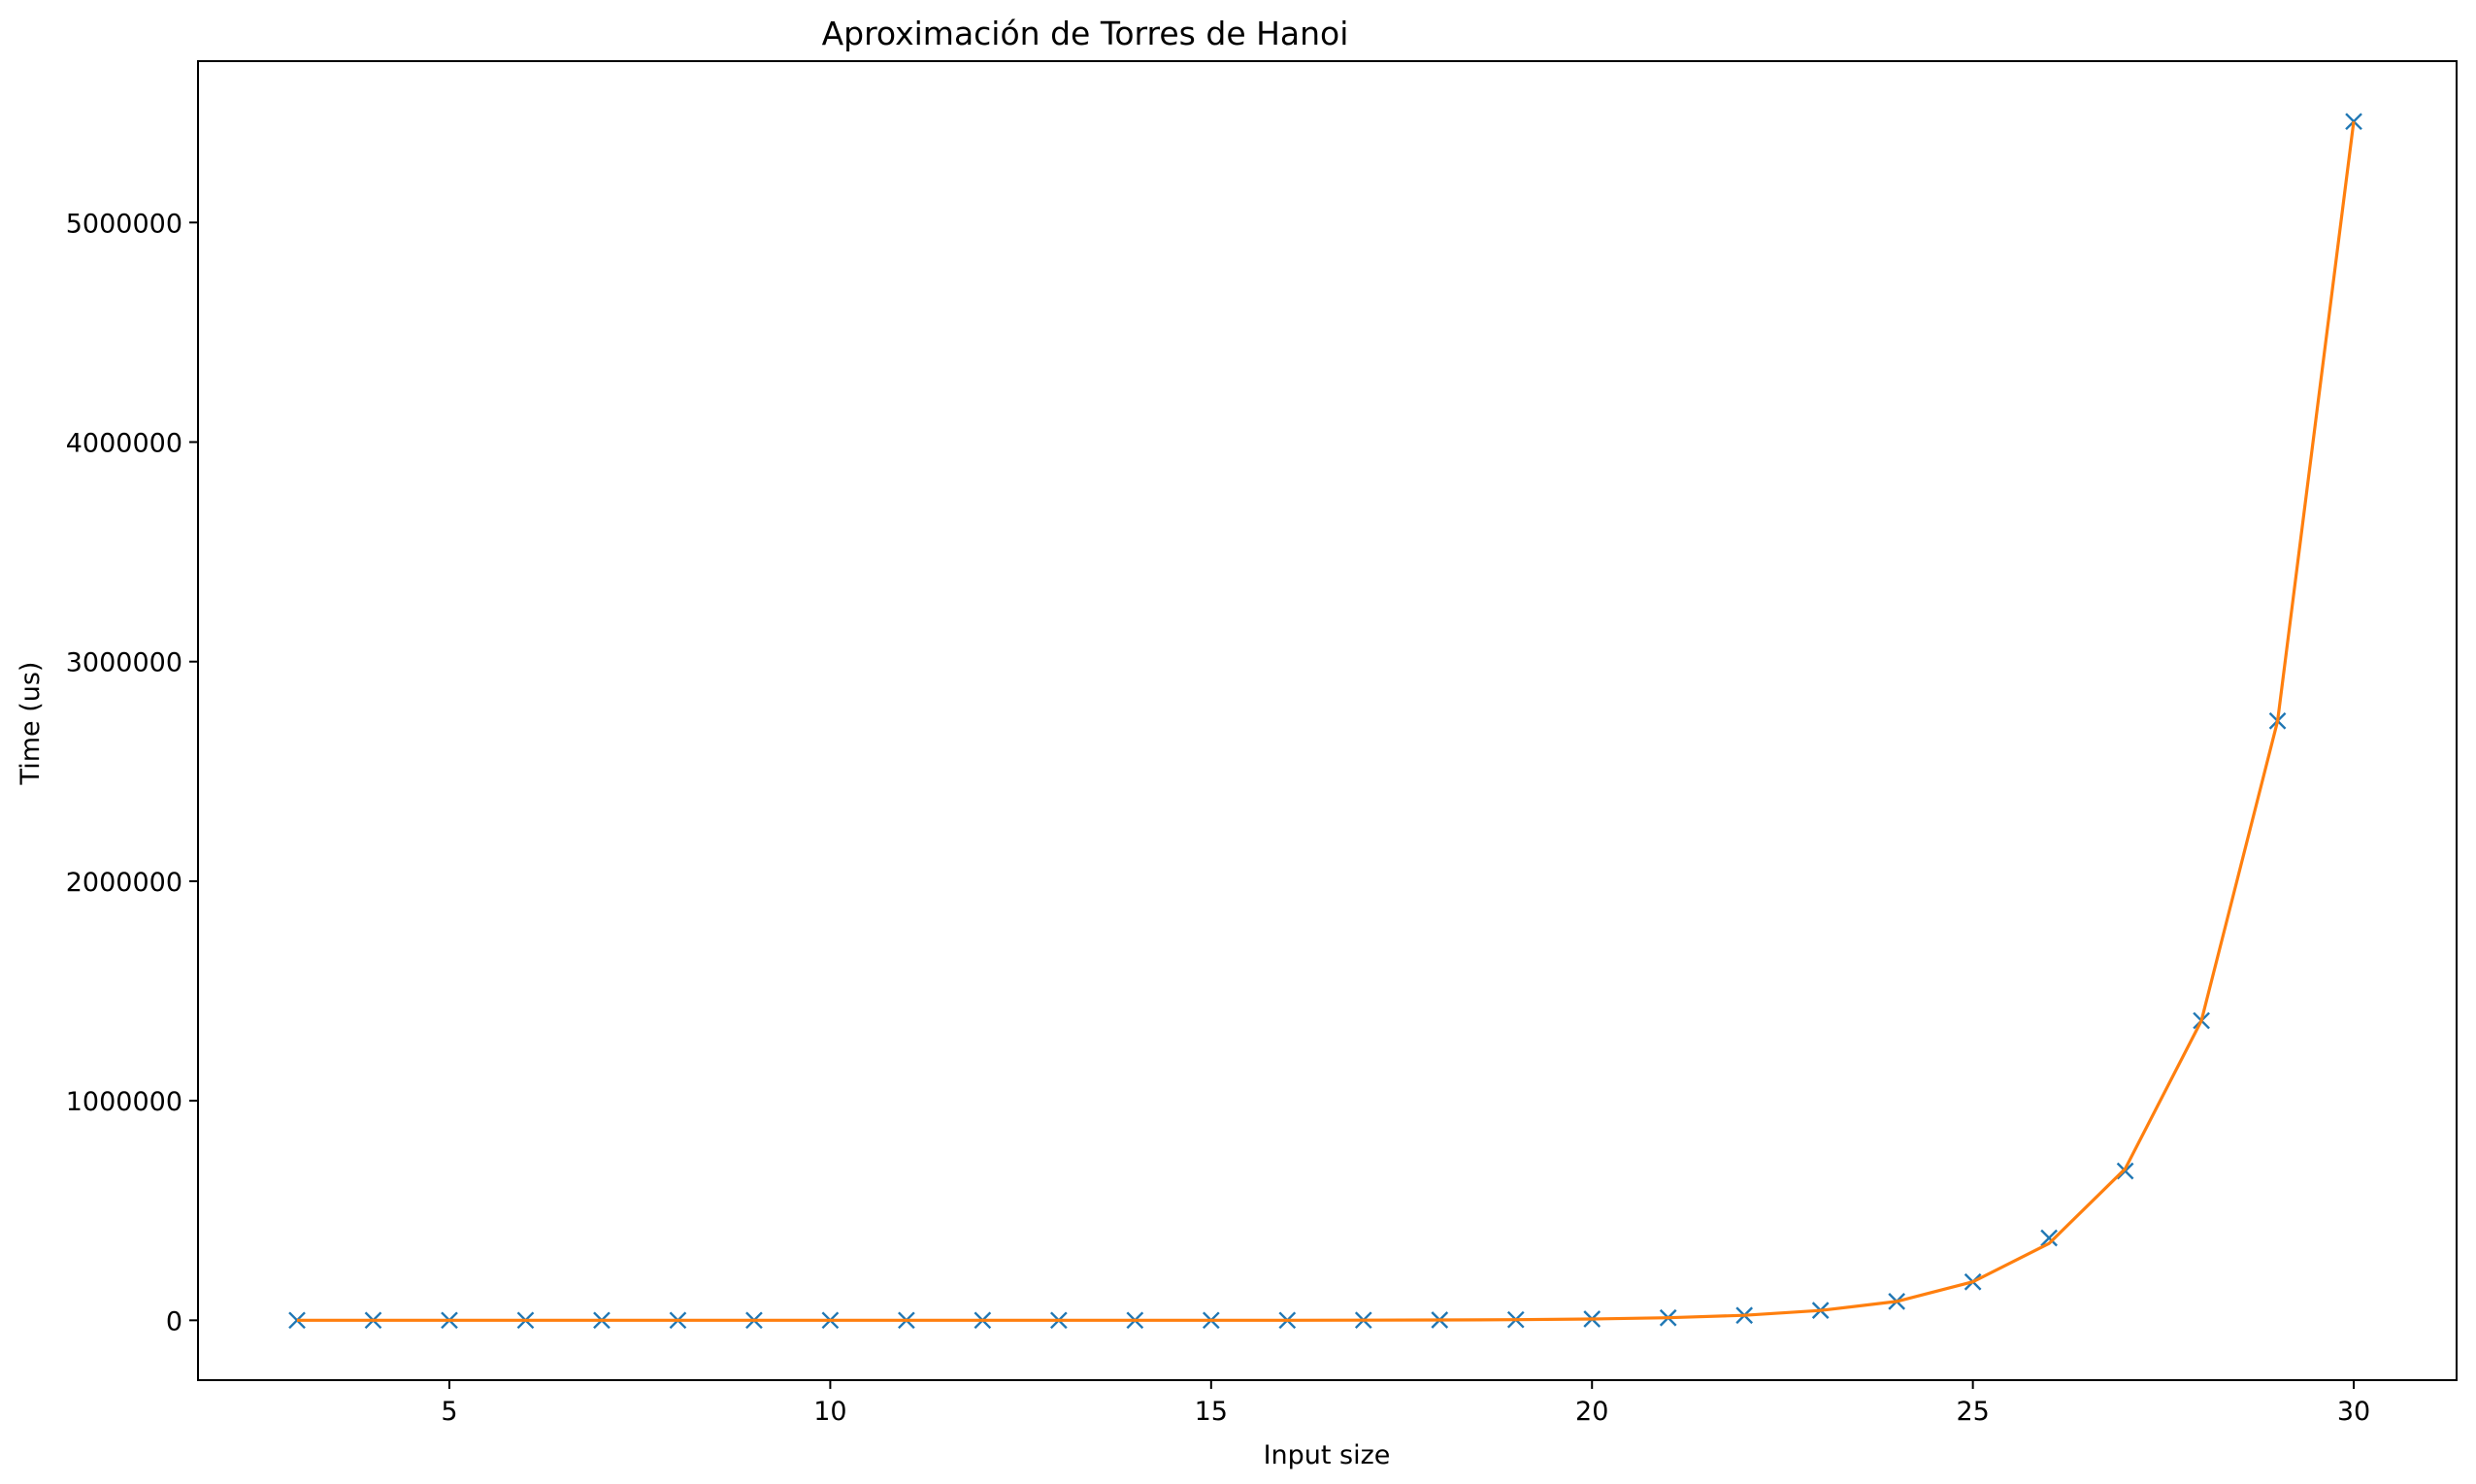 This screenshot has width=2476, height=1484. What do you see at coordinates (1211, 1412) in the screenshot?
I see `x-tick-label: 15` at bounding box center [1211, 1412].